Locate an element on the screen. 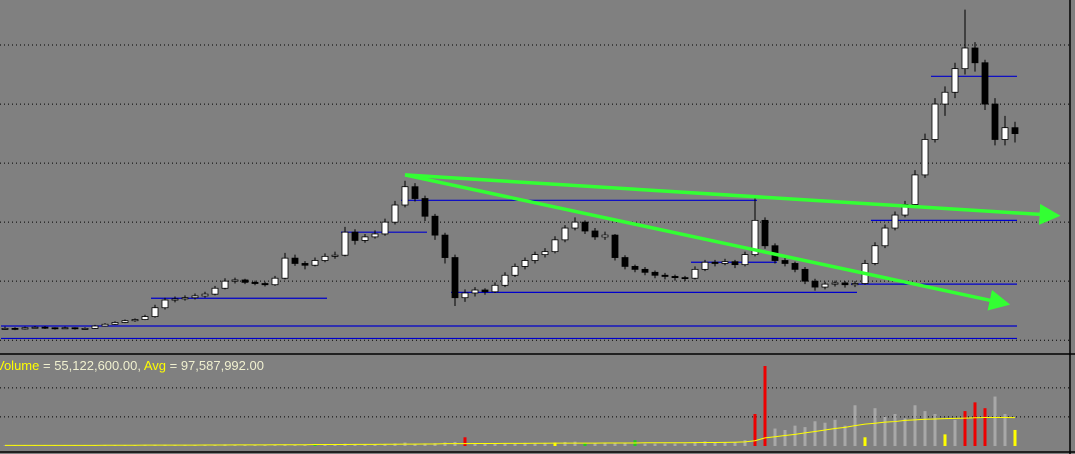  readout-part: Avg is located at coordinates (155, 365).